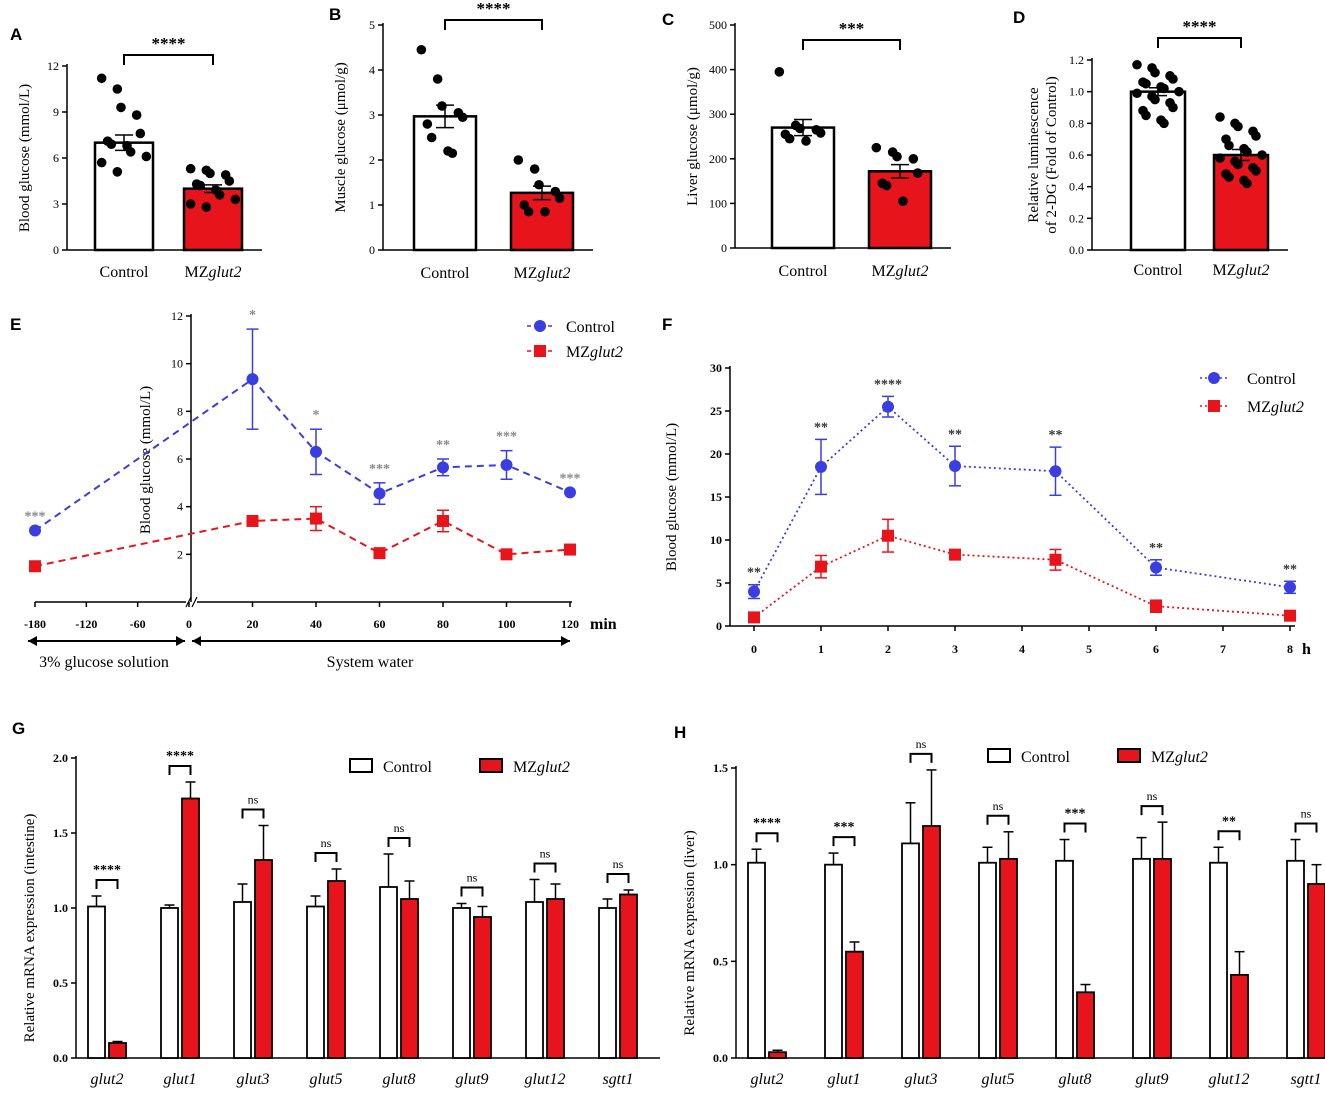 This screenshot has width=1325, height=1097. What do you see at coordinates (1199, 42) in the screenshot?
I see `panel-d-sig-bracket` at bounding box center [1199, 42].